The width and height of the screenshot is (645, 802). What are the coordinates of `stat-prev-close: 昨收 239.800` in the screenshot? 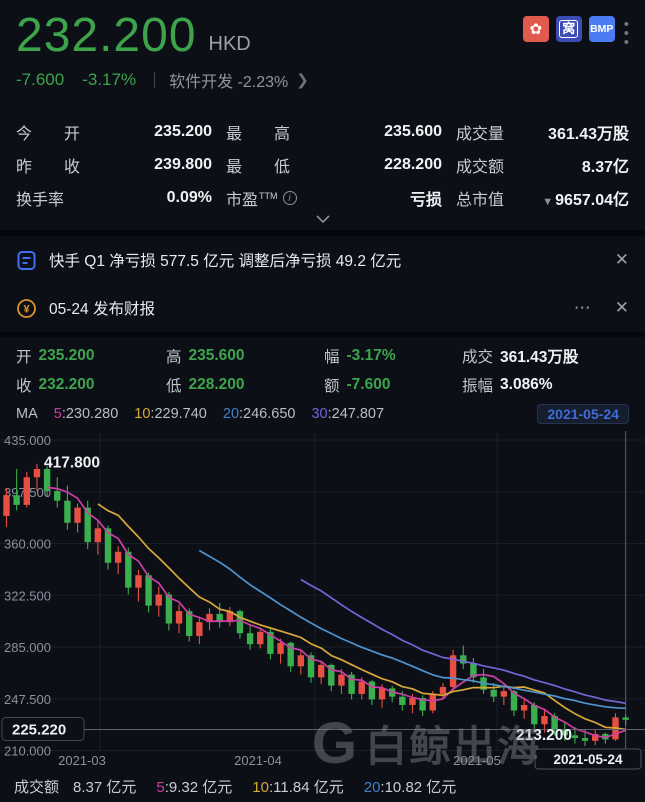 It's located at (114, 166).